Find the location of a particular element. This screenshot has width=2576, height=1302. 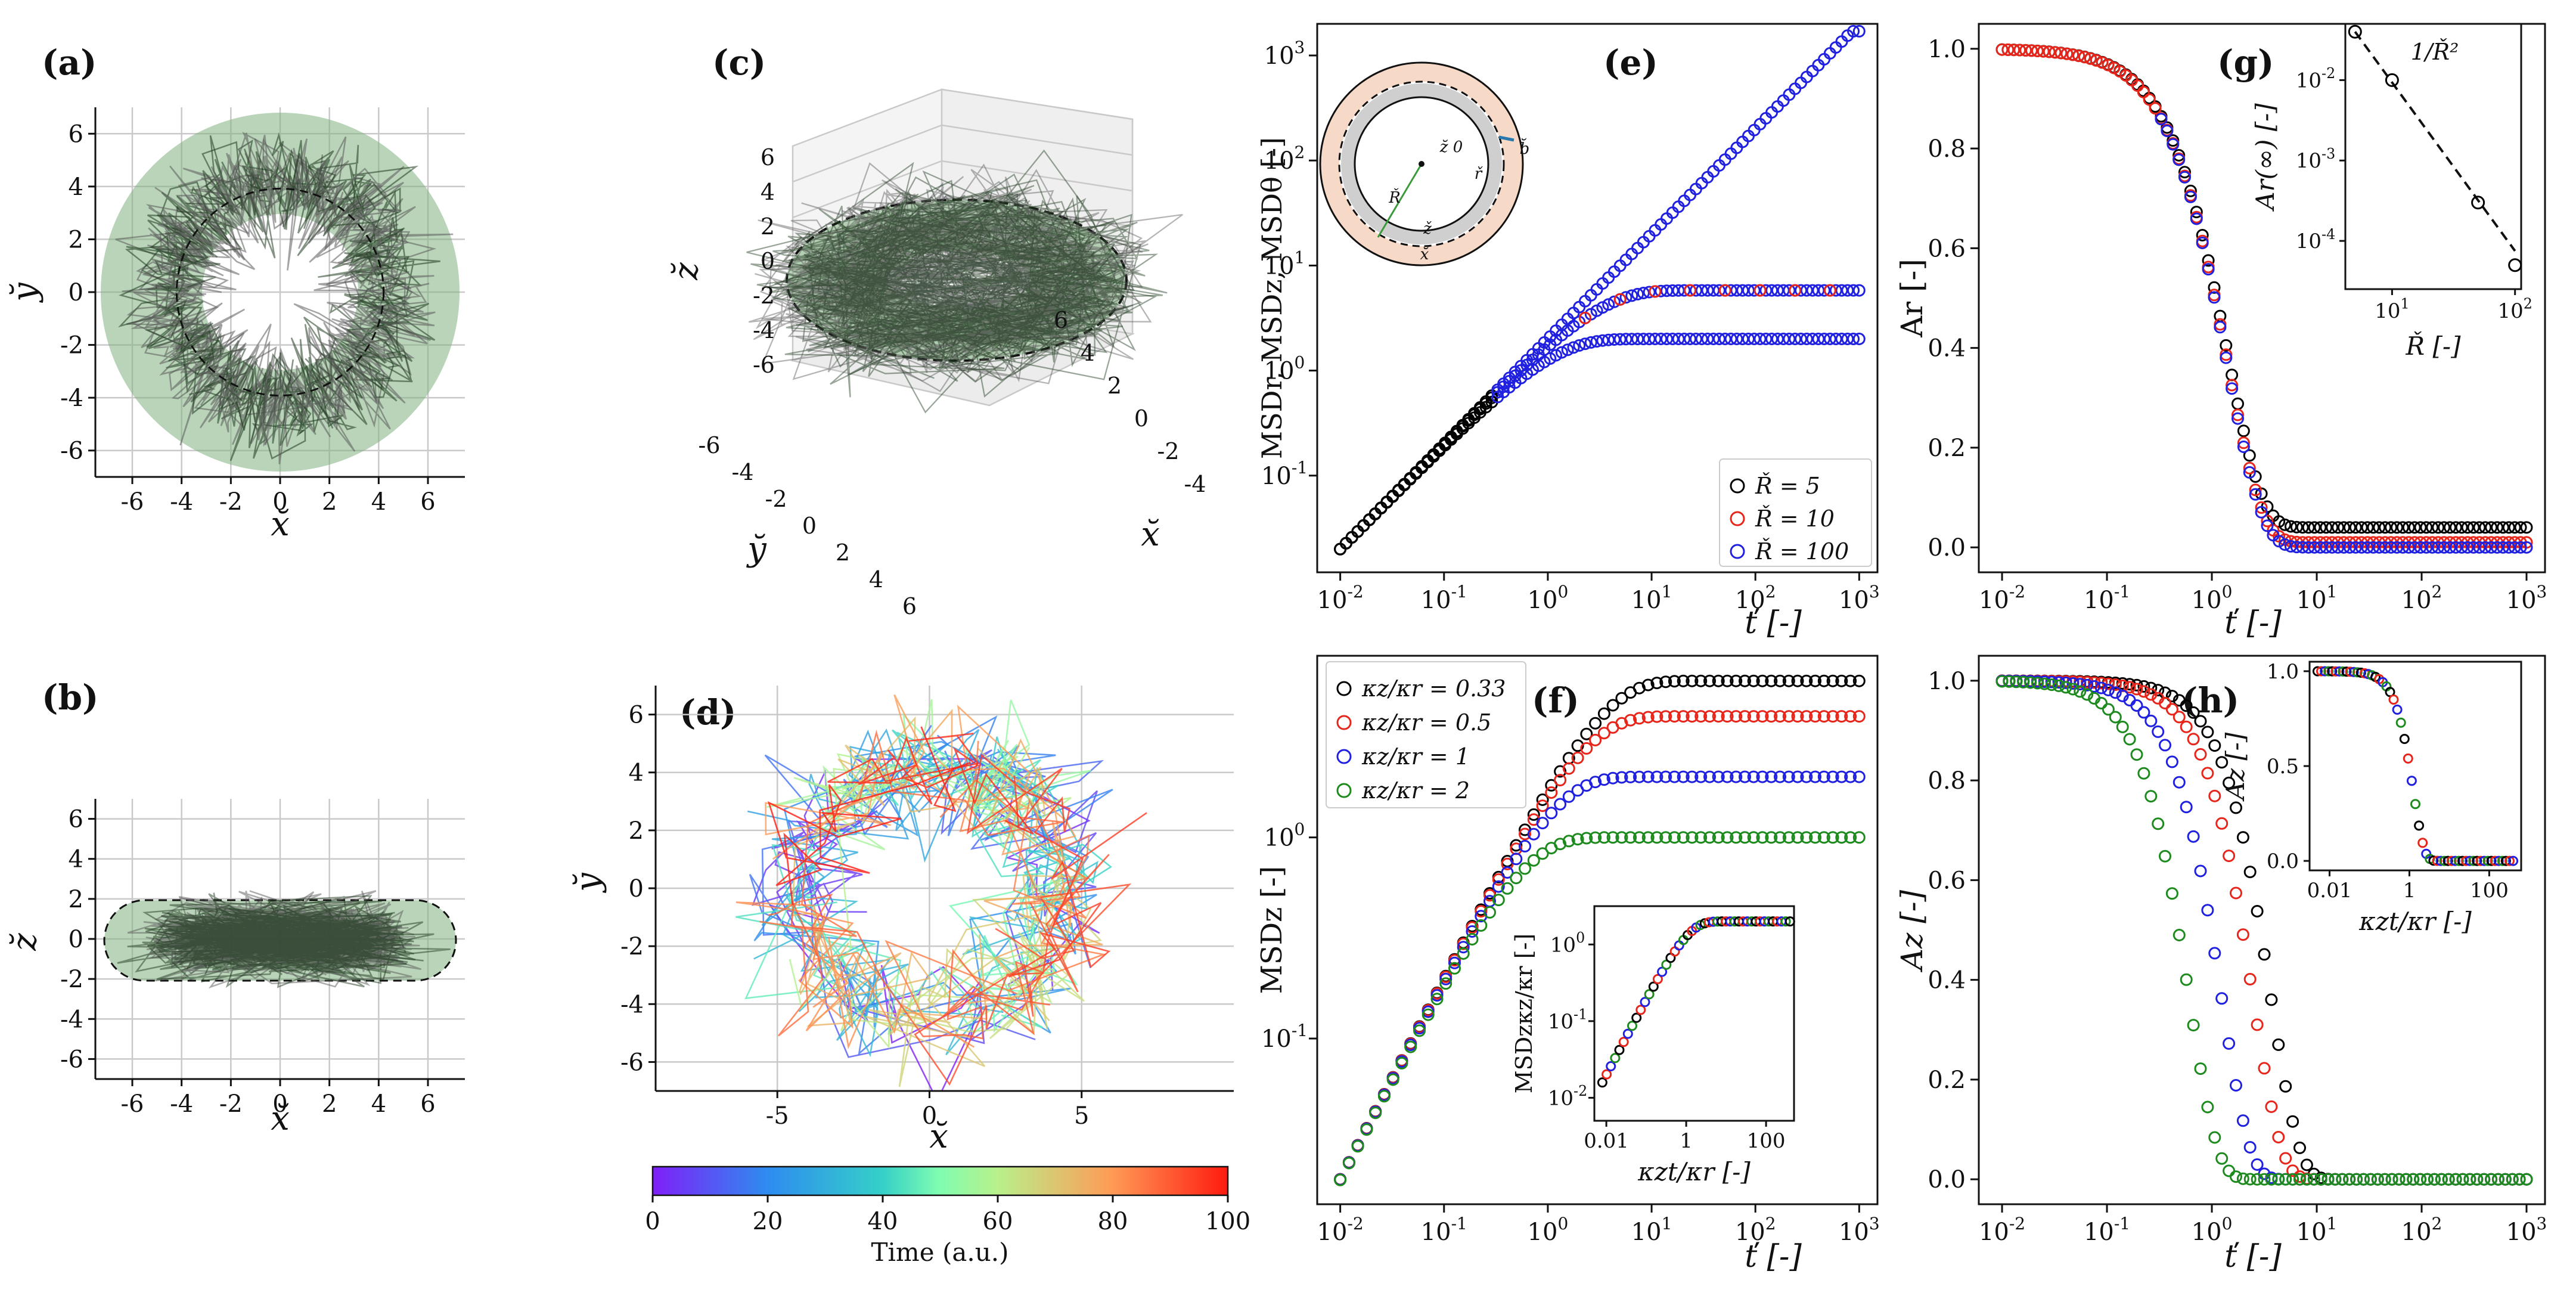

g-inset-ylabel: Ar(∞) [-] is located at coordinates (2266, 157).